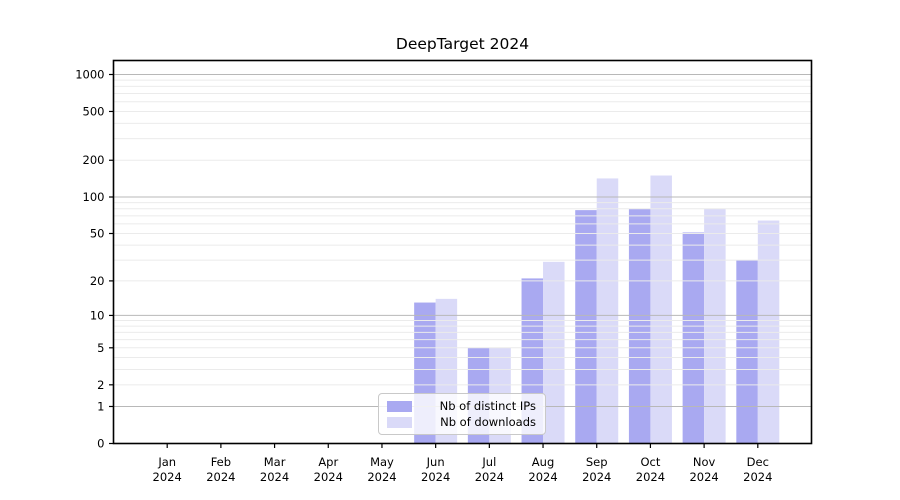 Image resolution: width=900 pixels, height=500 pixels. What do you see at coordinates (488, 421) in the screenshot?
I see `legend-label-downloads: Nb of downloads` at bounding box center [488, 421].